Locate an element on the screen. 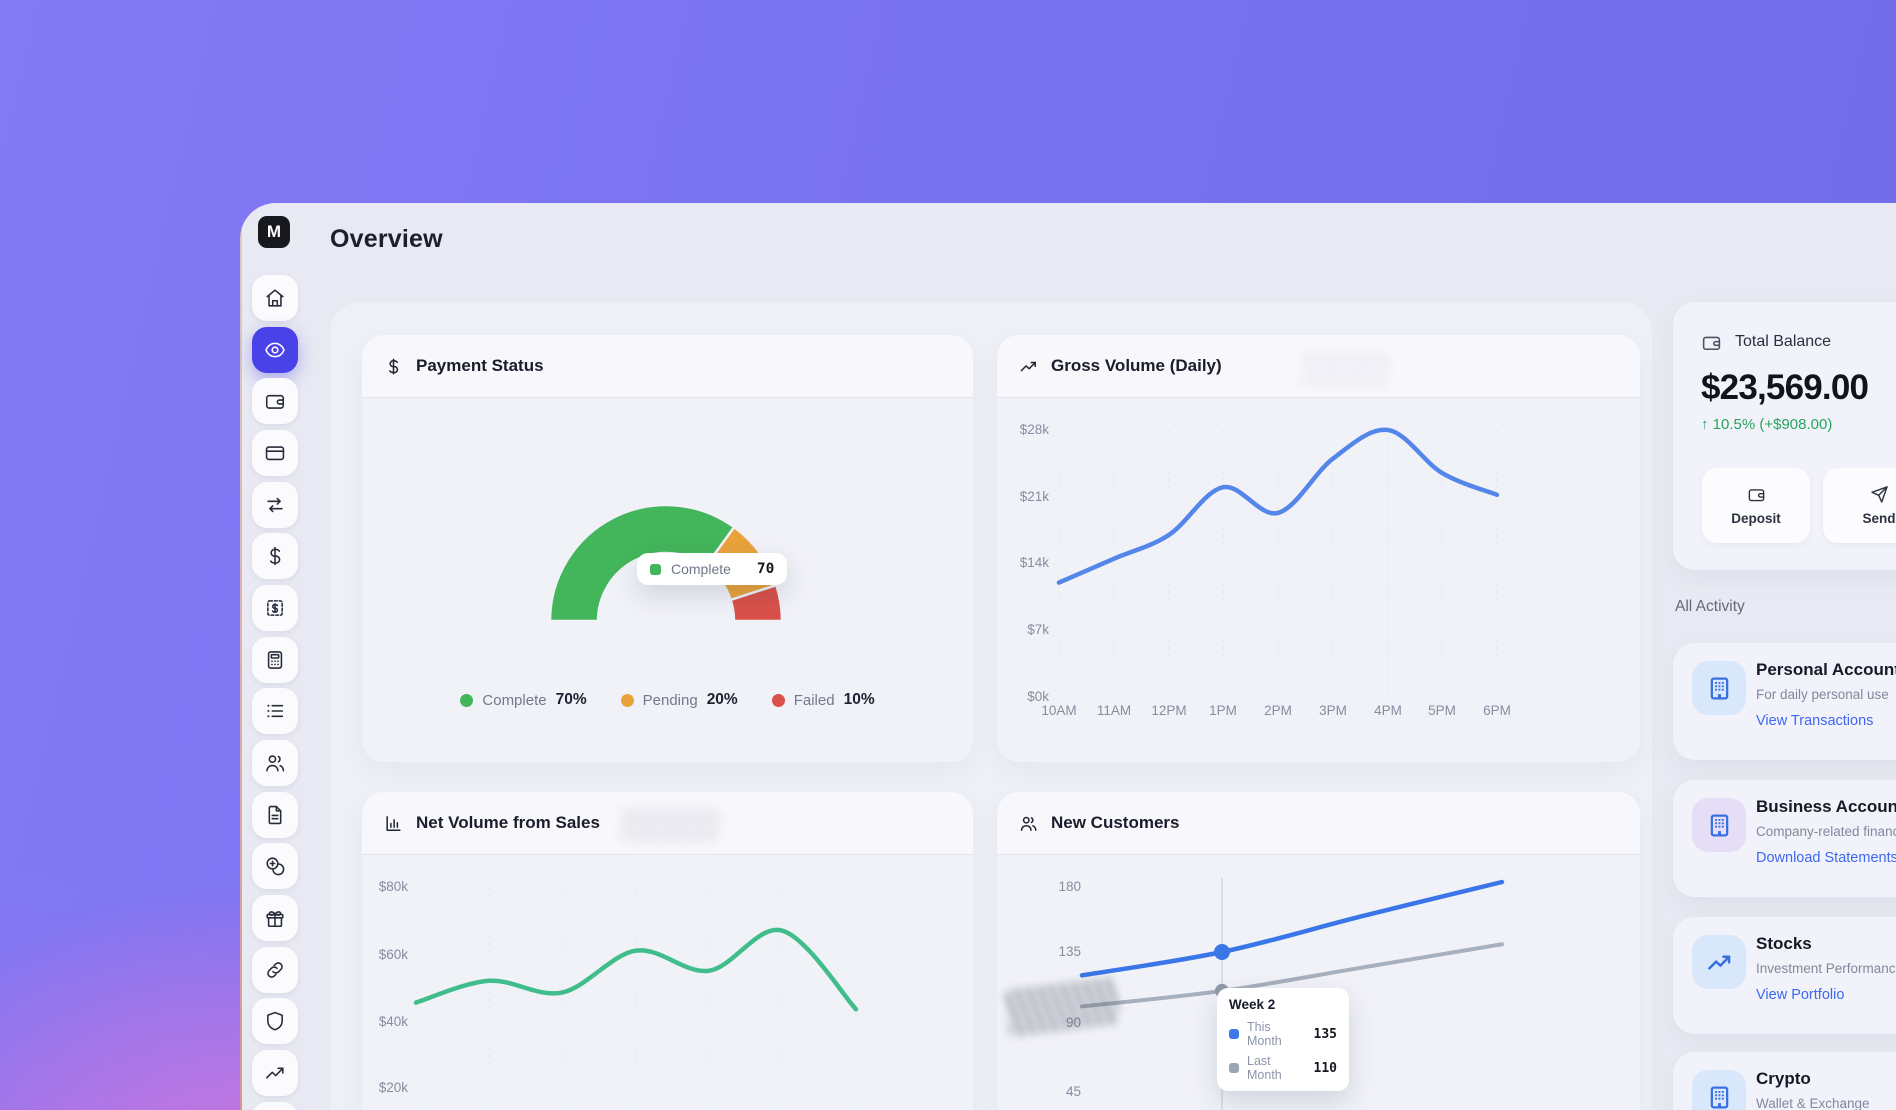  tooltip-value: 110 is located at coordinates (1325, 1068).